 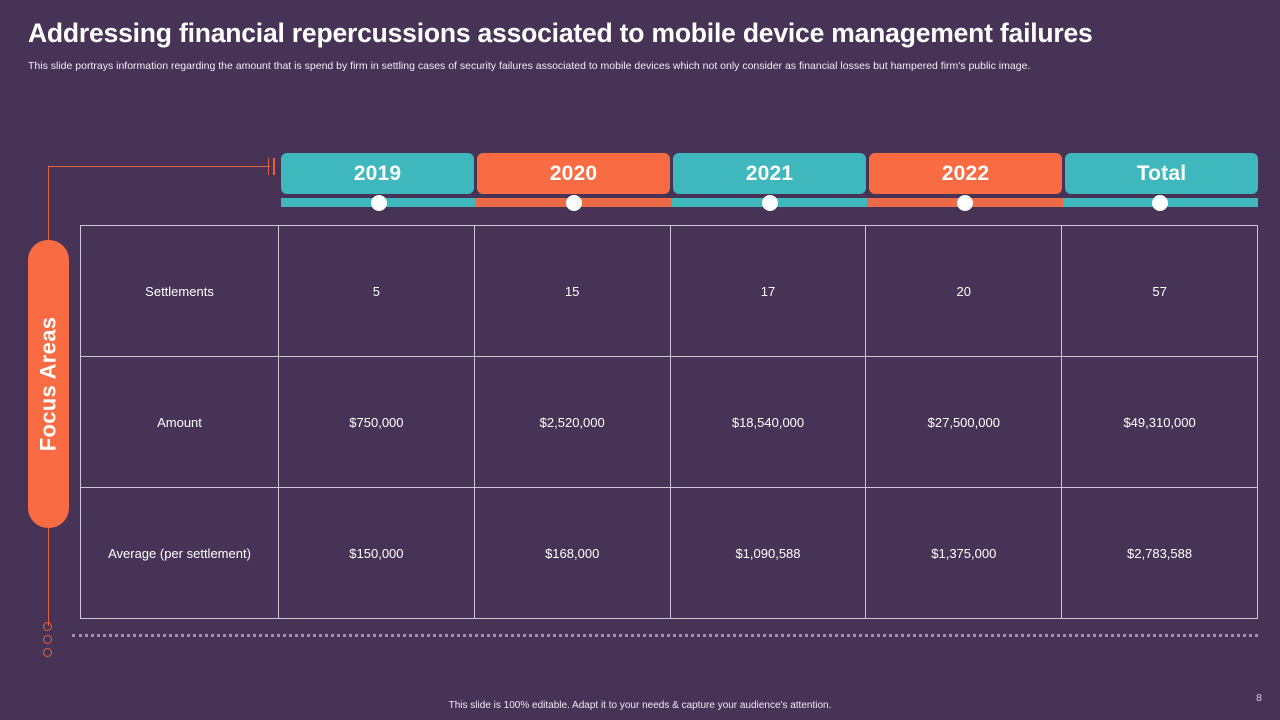 What do you see at coordinates (572, 422) in the screenshot?
I see `cell-amount-2020: $2,520,000` at bounding box center [572, 422].